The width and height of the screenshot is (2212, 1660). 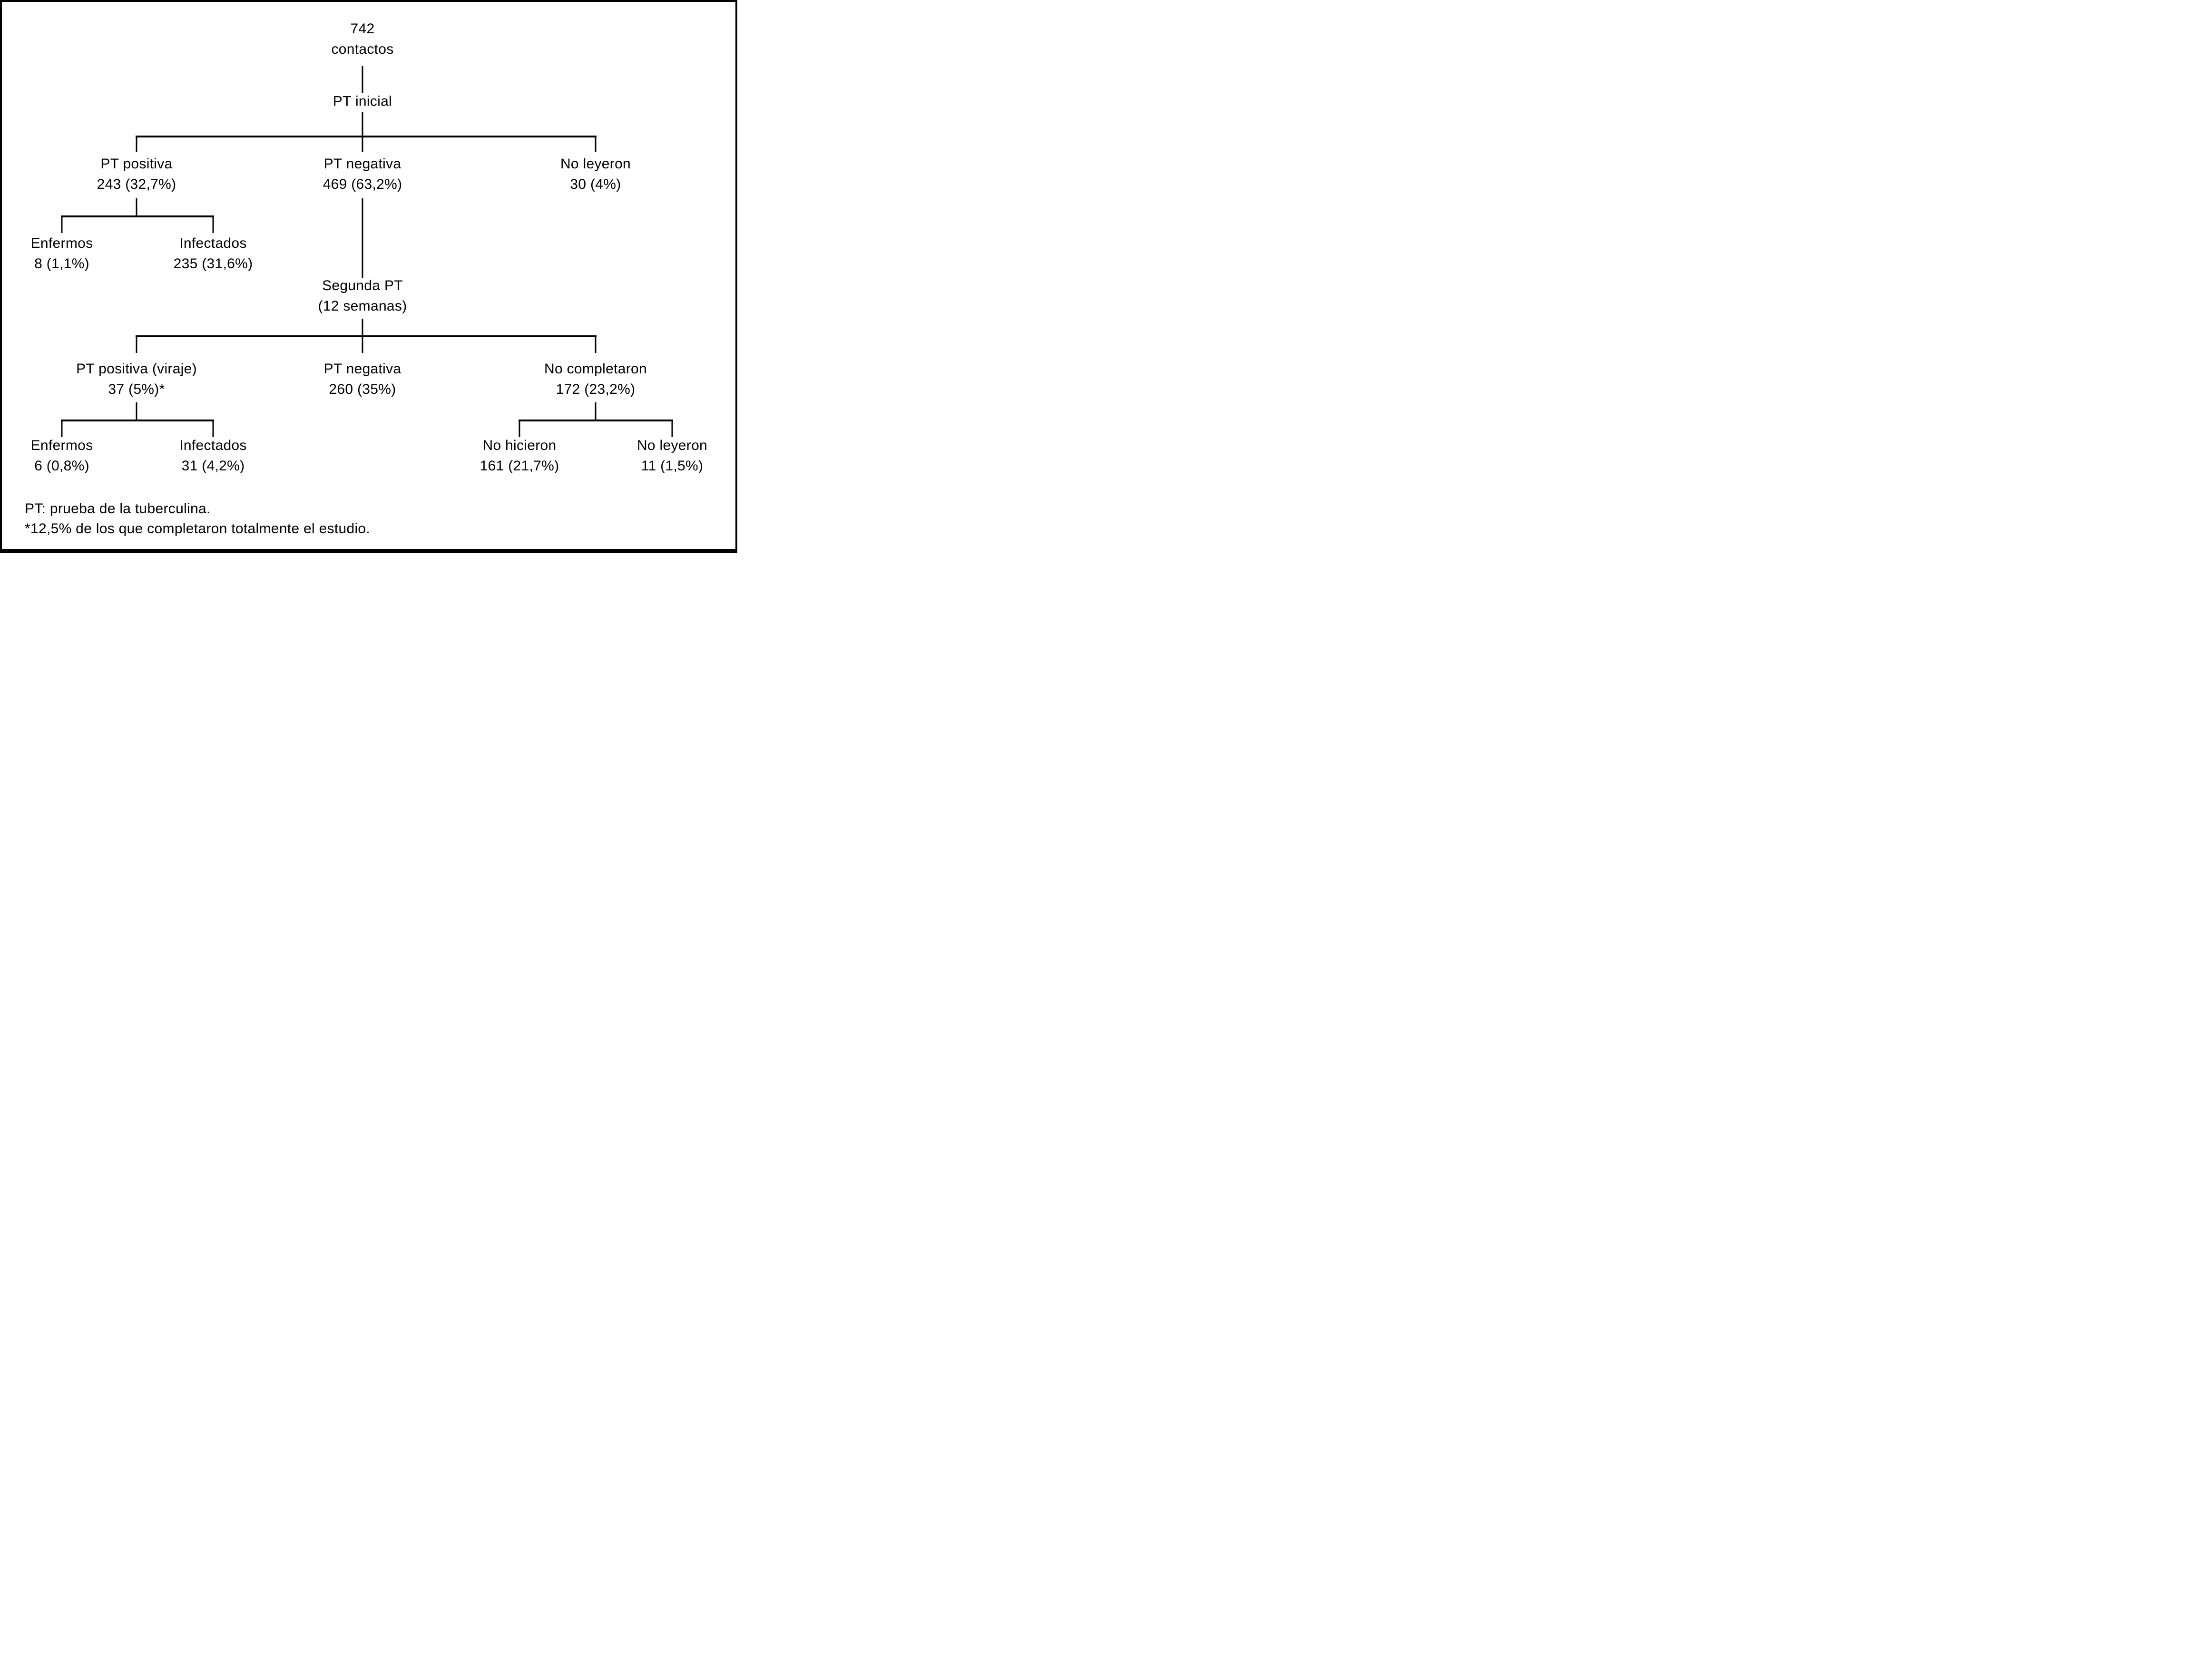 What do you see at coordinates (136, 369) in the screenshot?
I see `node-pt-positiva-viraje-label: PT positiva (viraje)` at bounding box center [136, 369].